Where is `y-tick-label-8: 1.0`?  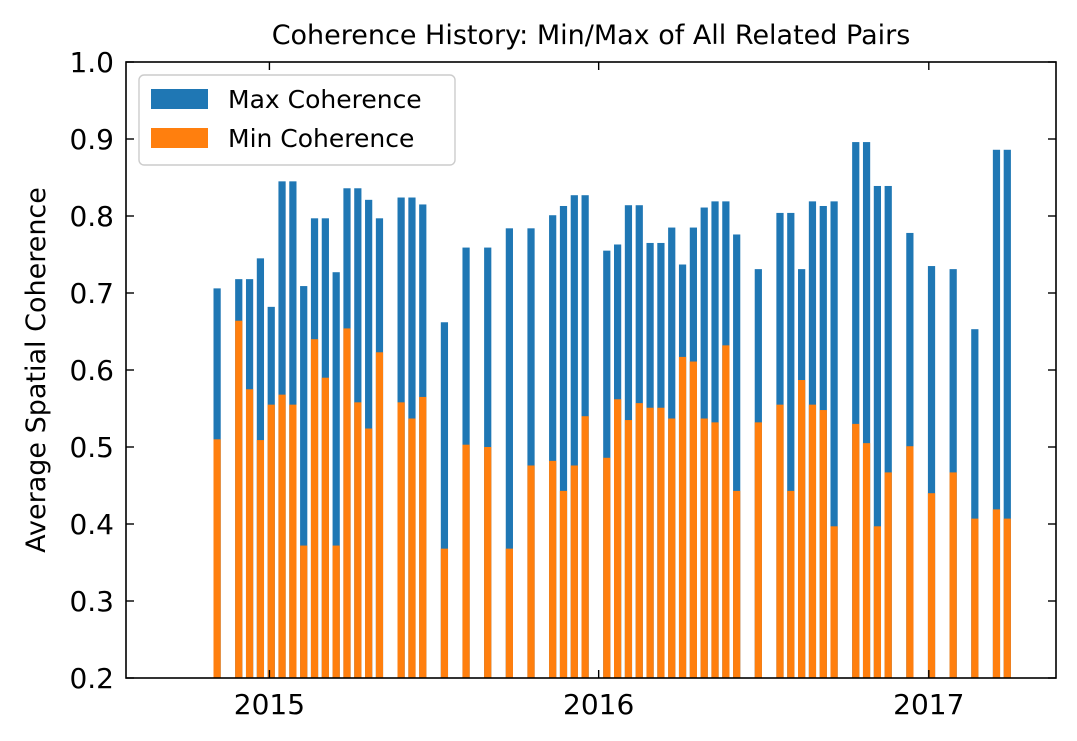
y-tick-label-8: 1.0 is located at coordinates (91, 62).